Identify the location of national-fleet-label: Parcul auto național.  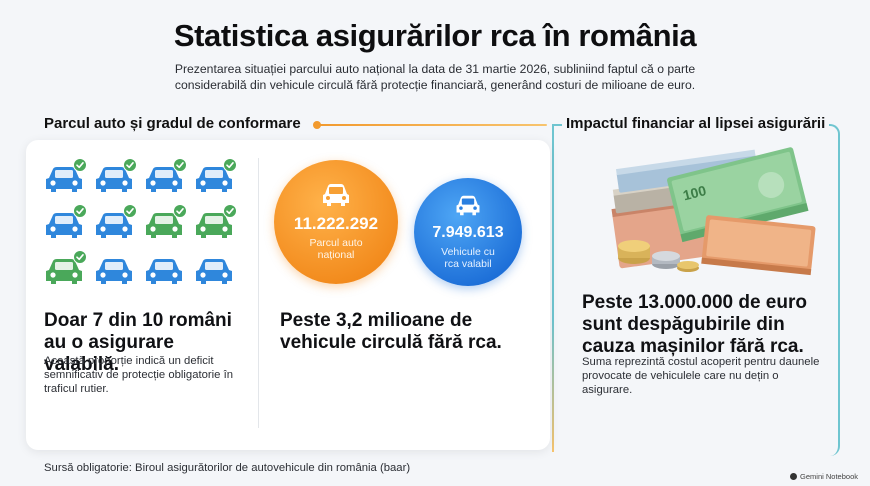
(336, 249).